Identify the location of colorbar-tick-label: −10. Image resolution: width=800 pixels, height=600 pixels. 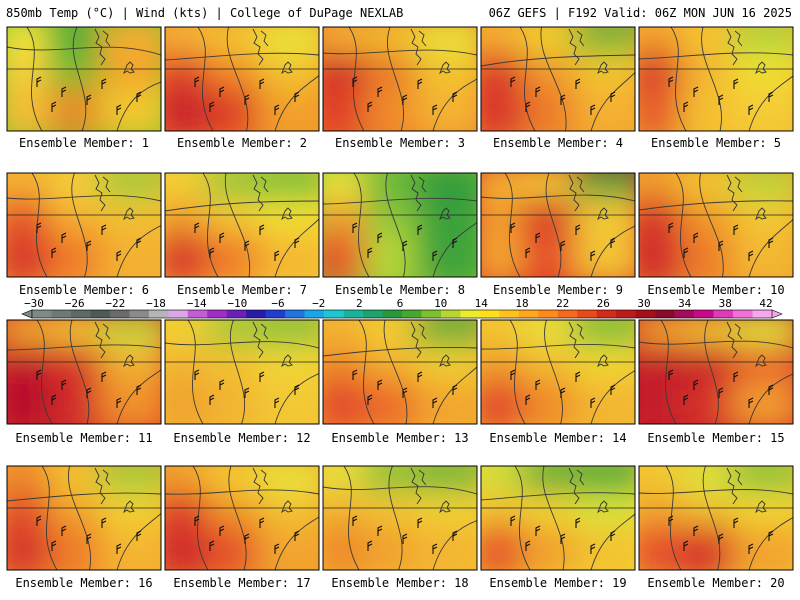
(237, 303).